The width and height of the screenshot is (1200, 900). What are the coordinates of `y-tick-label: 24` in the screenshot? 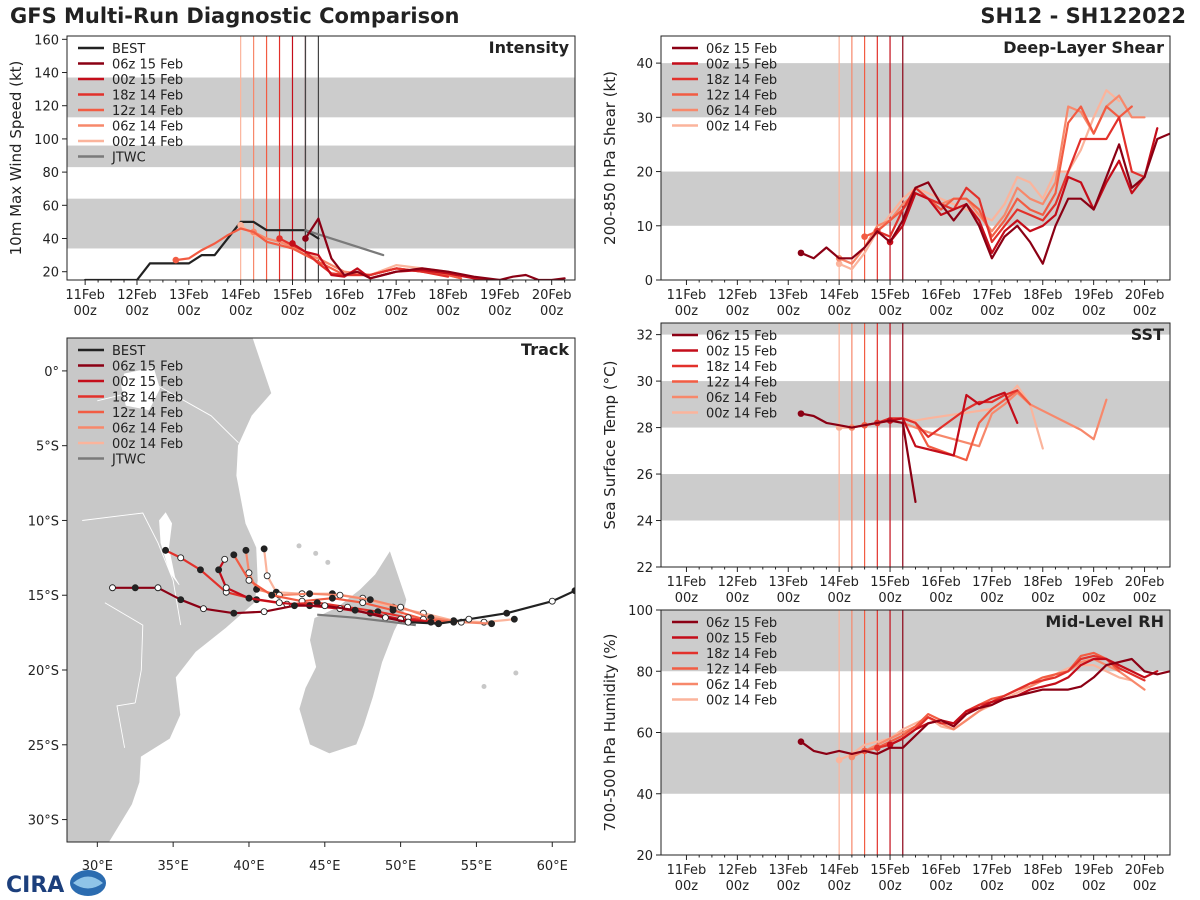 It's located at (644, 522).